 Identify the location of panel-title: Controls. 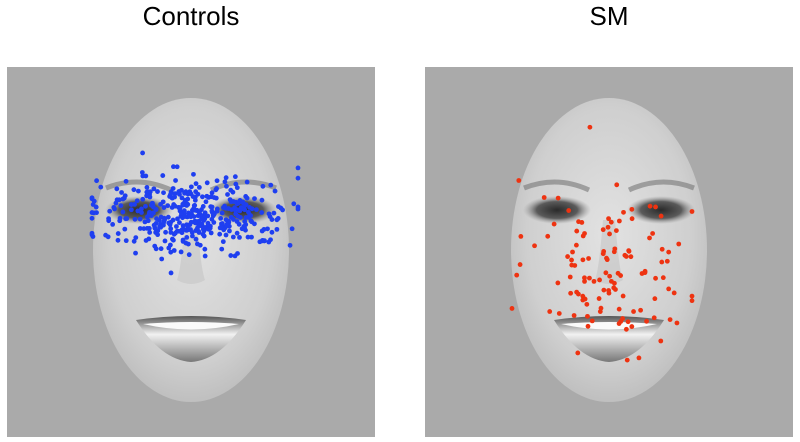
(191, 16).